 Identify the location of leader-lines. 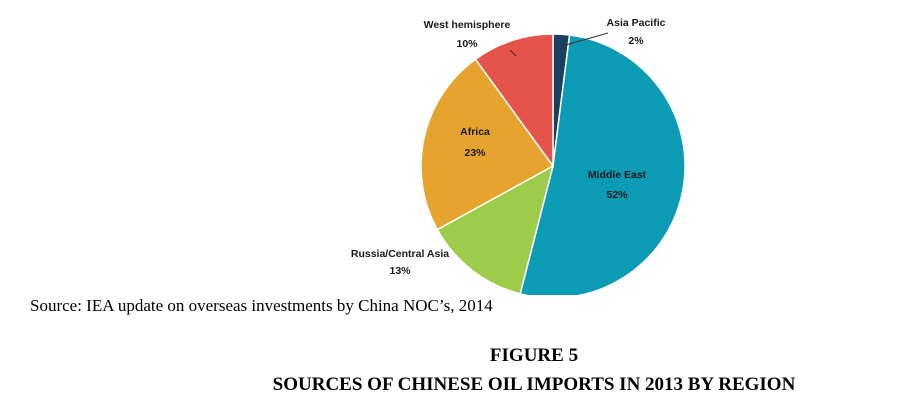
(559, 44).